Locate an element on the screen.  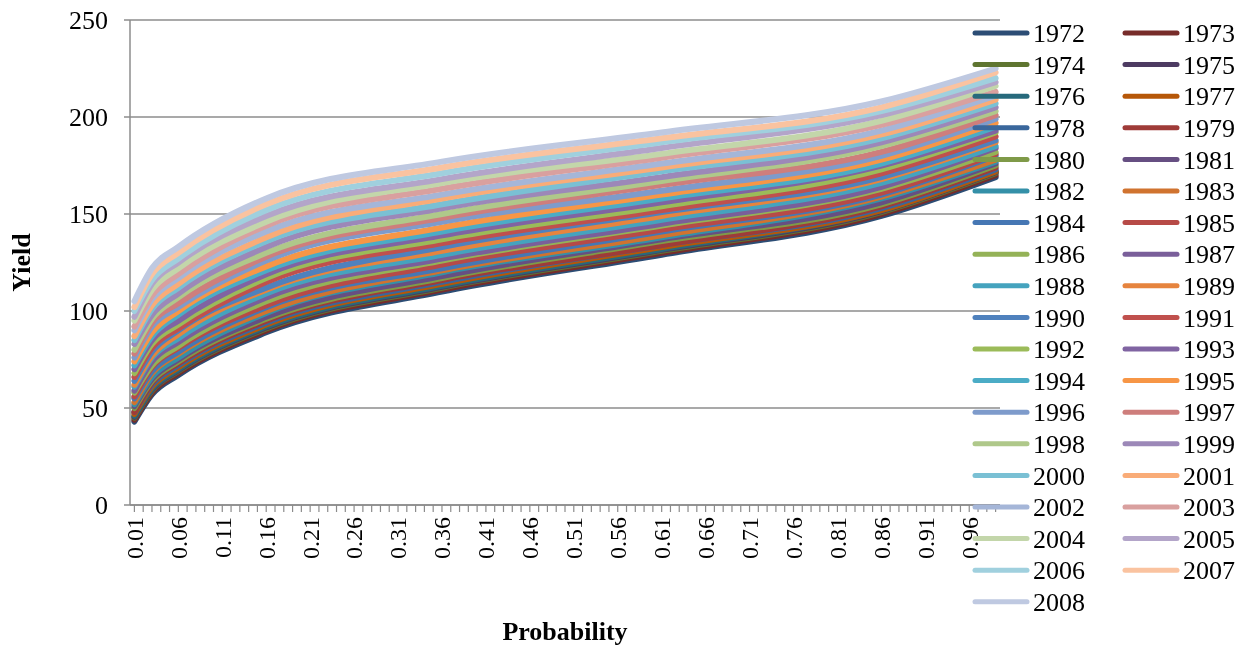
y-tick-label: 200 is located at coordinates (88, 118).